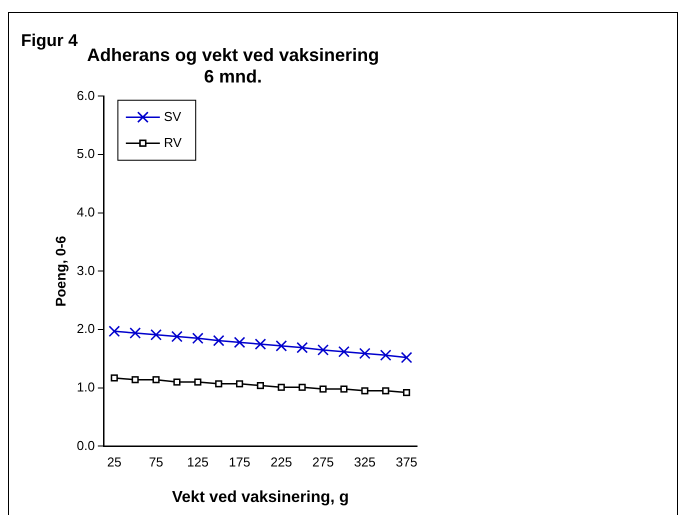 This screenshot has height=515, width=688. I want to click on x-tick-label: 125, so click(197, 462).